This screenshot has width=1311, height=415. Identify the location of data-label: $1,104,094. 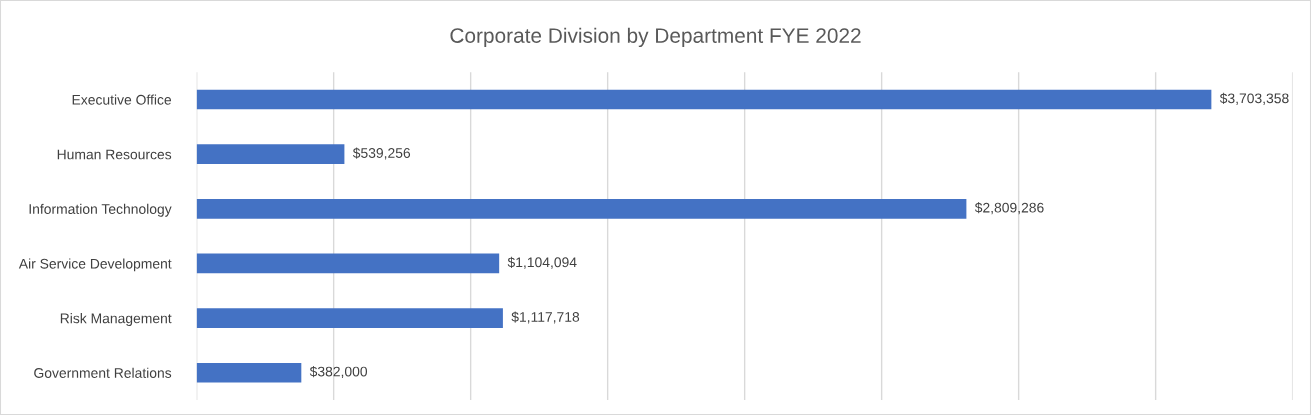
(542, 262).